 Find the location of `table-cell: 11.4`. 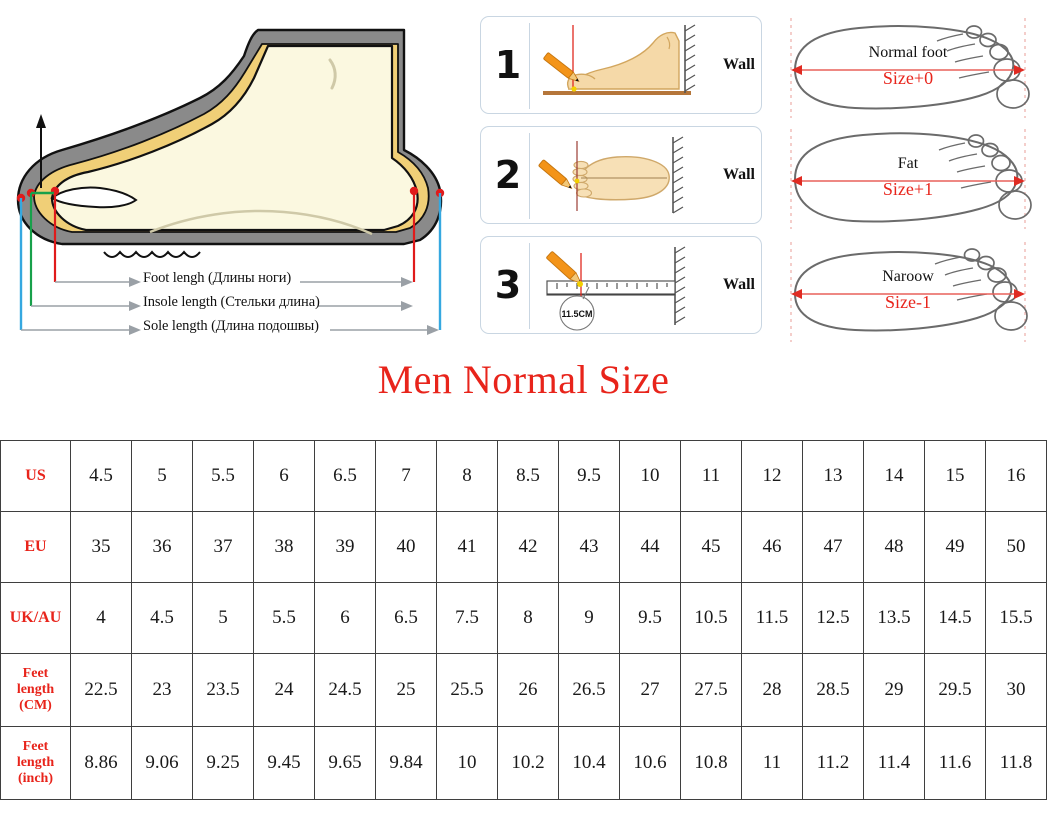

table-cell: 11.4 is located at coordinates (894, 763).